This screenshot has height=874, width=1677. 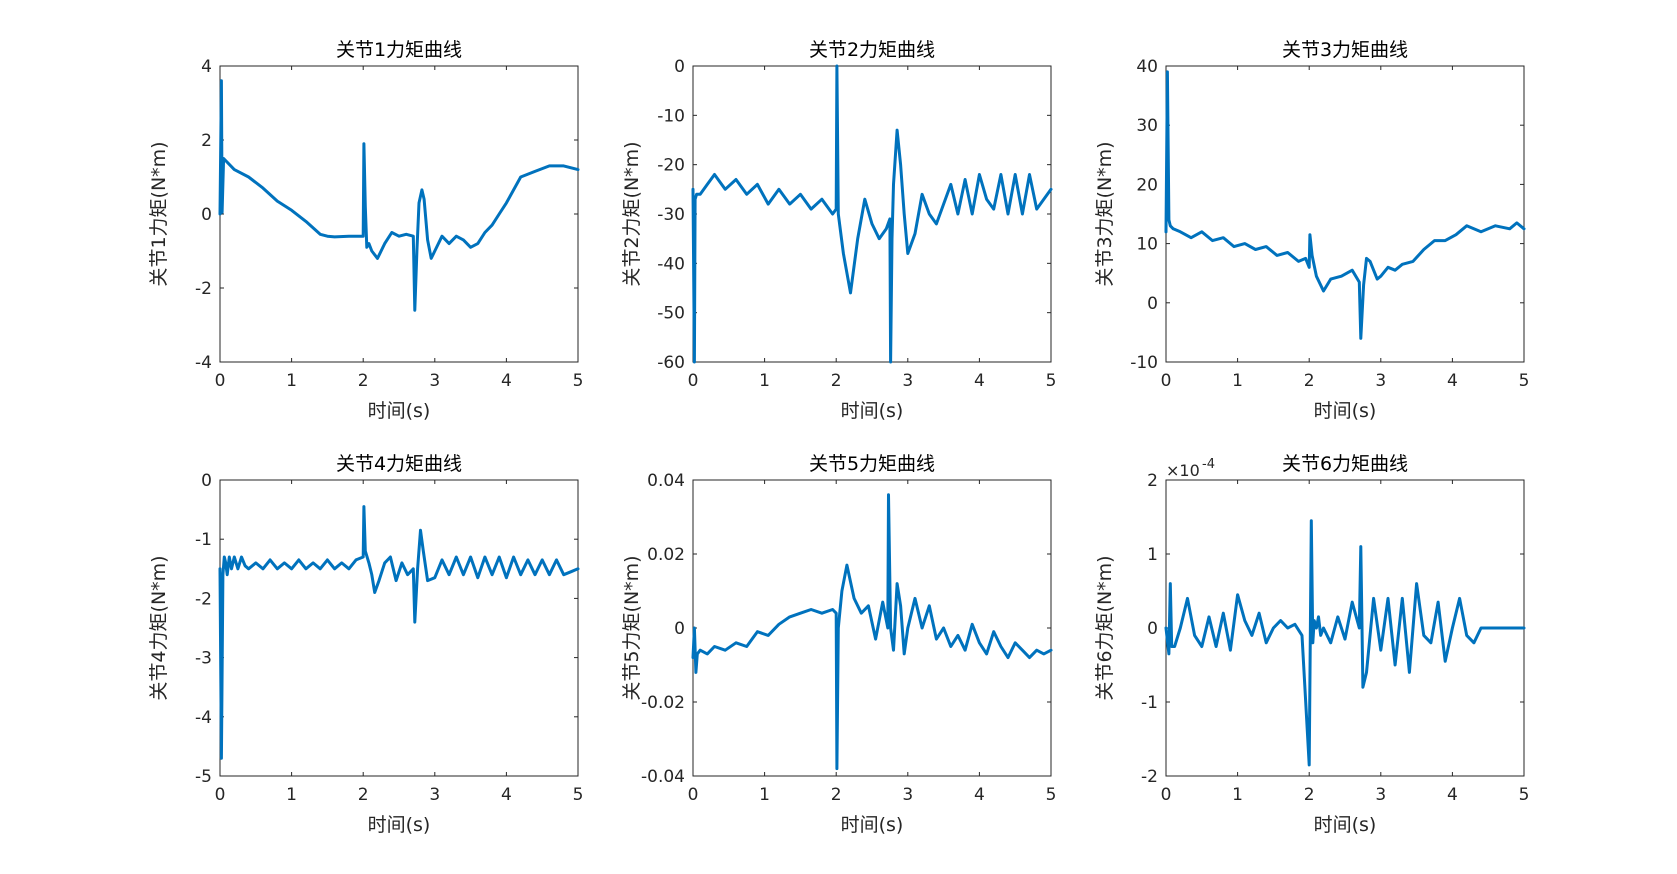 What do you see at coordinates (1105, 213) in the screenshot?
I see `y-axis-label: 关节3力矩(N*m)` at bounding box center [1105, 213].